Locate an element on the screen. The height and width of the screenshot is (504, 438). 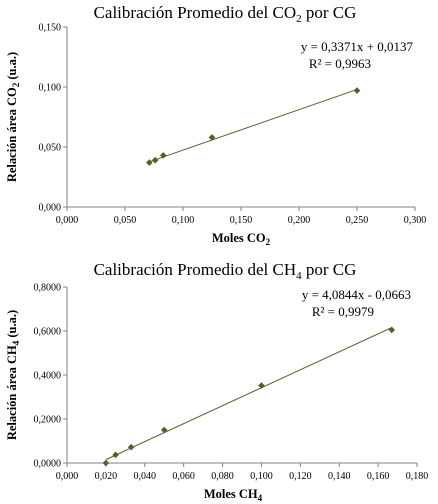
chart-co2-equation: y = 0,3371x + 0,0137 is located at coordinates (357, 46).